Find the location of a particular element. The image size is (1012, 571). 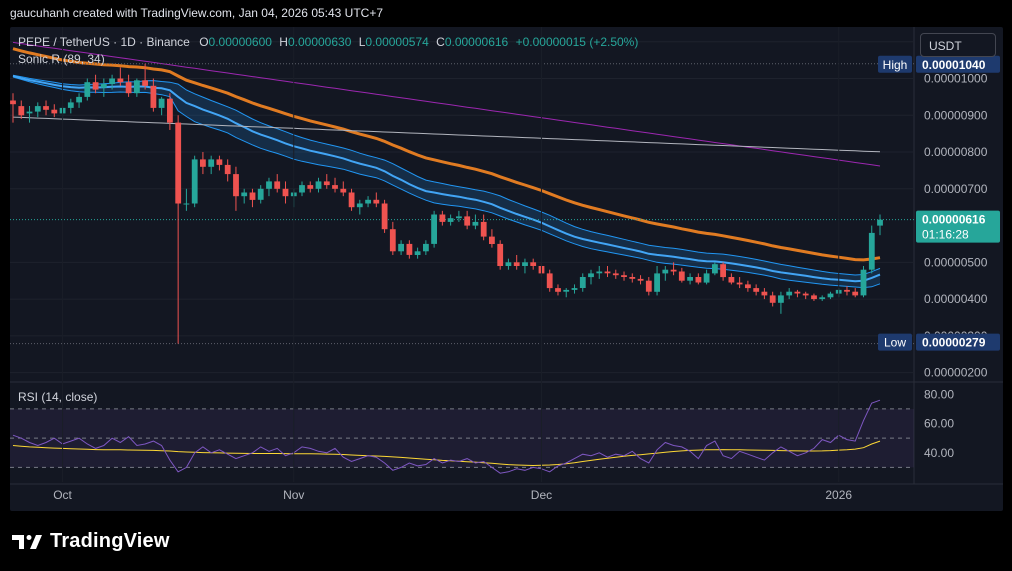

rsi-tick-label: 40.00 is located at coordinates (939, 453).